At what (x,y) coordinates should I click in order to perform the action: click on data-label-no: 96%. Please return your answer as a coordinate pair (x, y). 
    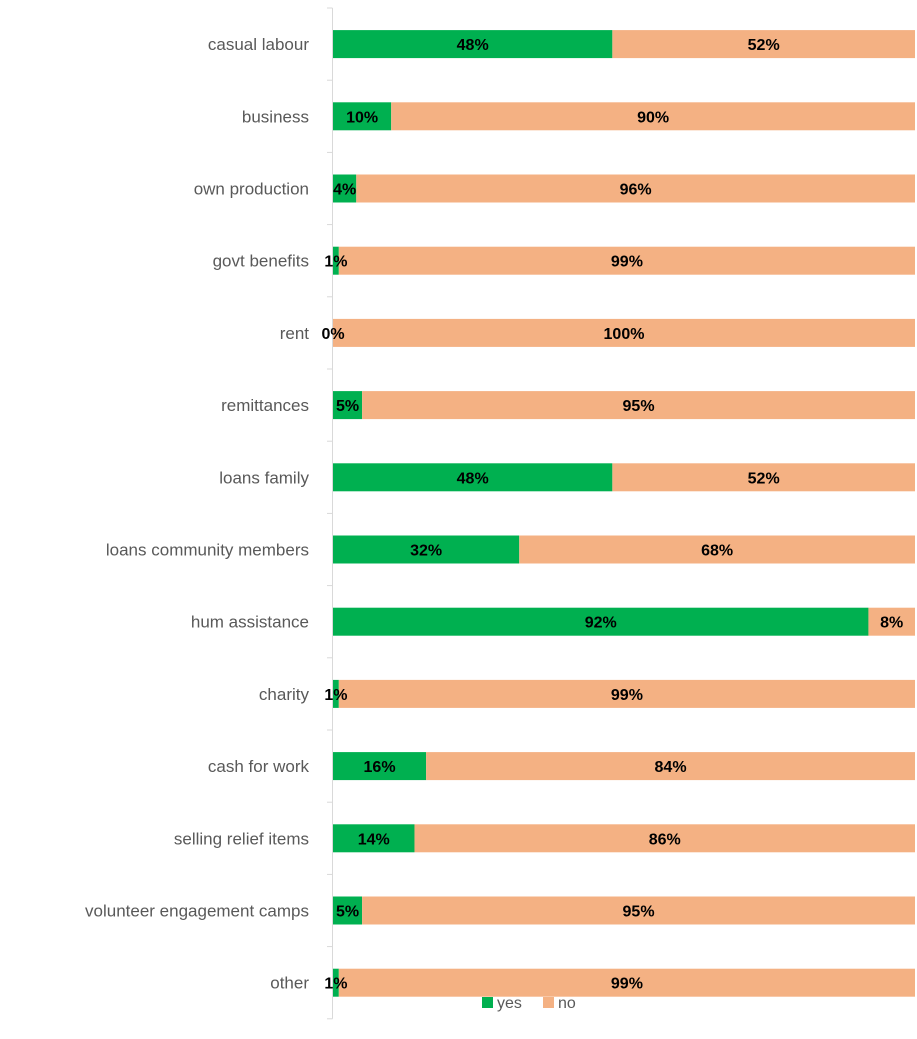
    Looking at the image, I should click on (636, 190).